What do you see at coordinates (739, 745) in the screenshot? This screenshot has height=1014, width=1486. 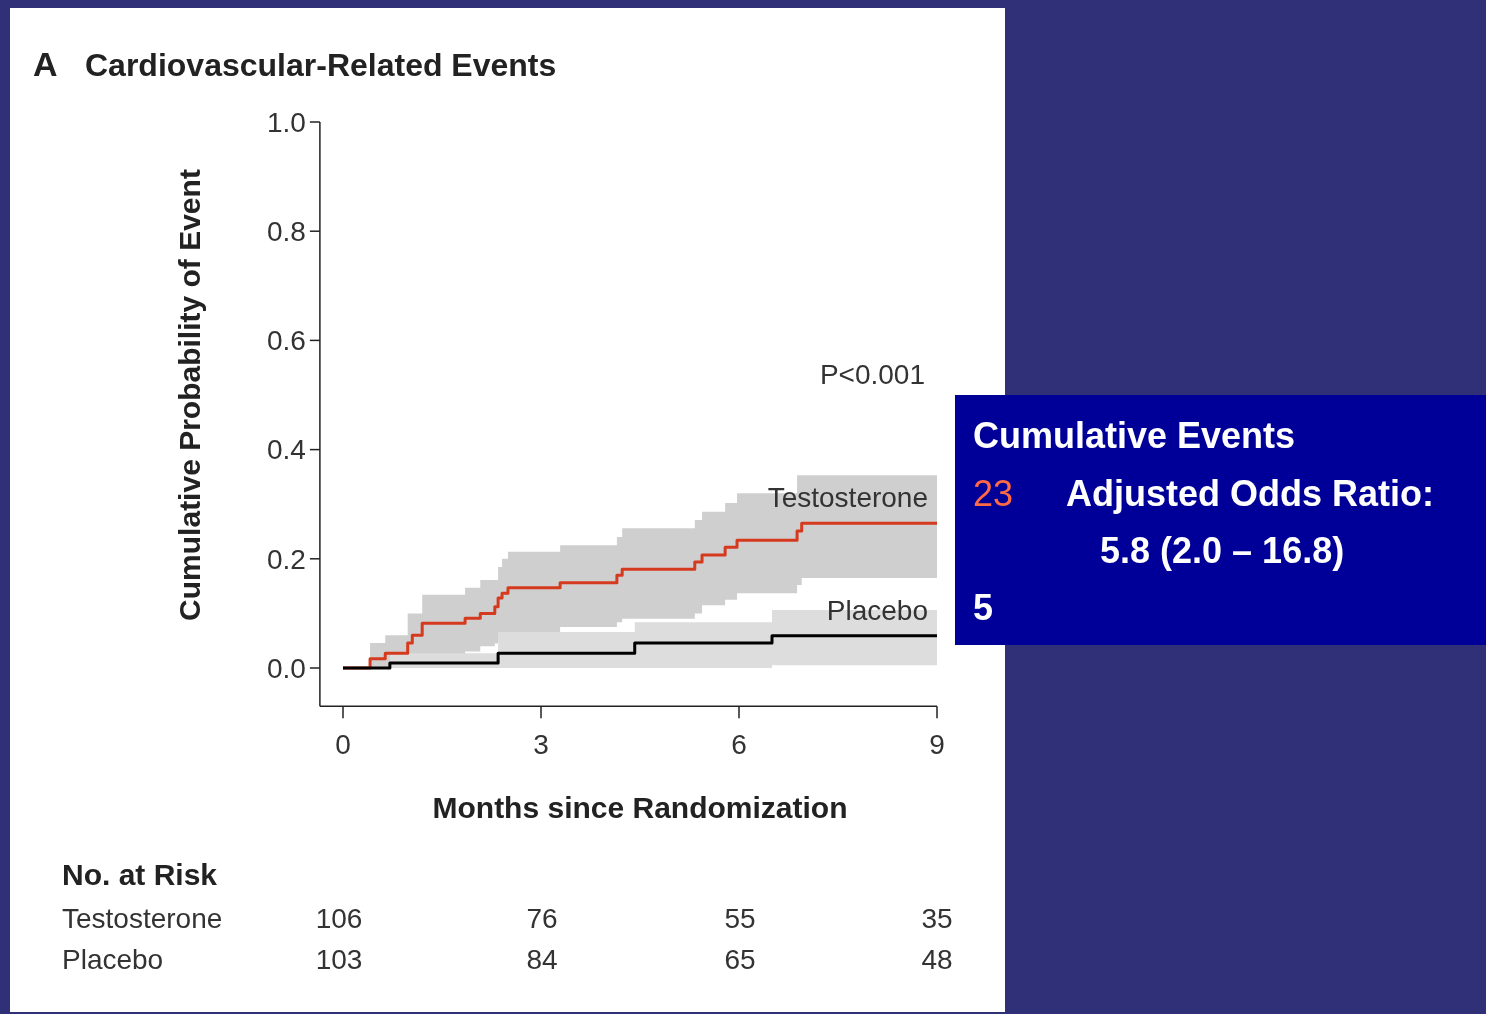 I see `x-tick-label: 6` at bounding box center [739, 745].